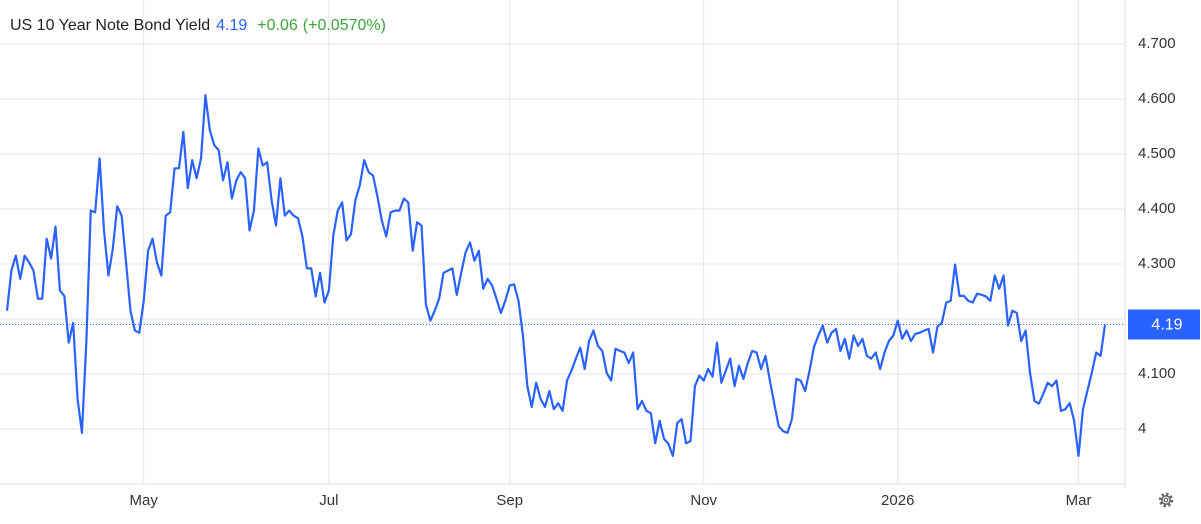 This screenshot has width=1201, height=524. I want to click on x-tick-label: 2026, so click(897, 500).